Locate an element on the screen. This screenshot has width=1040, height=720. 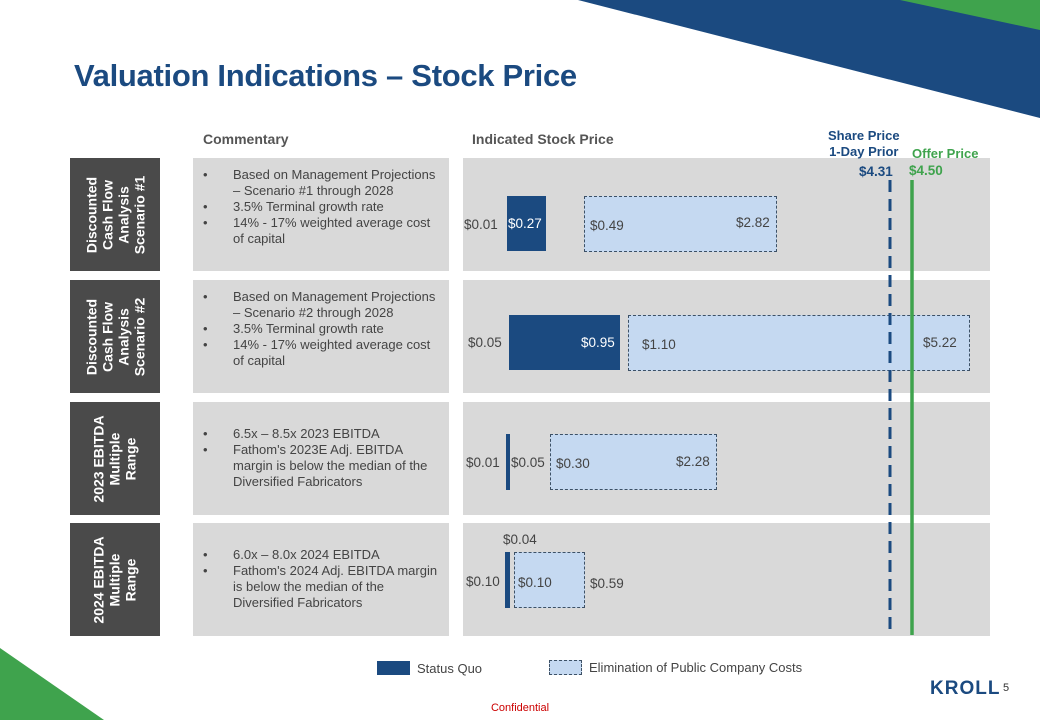
page-title: Valuation Indications – Stock Price is located at coordinates (325, 75).